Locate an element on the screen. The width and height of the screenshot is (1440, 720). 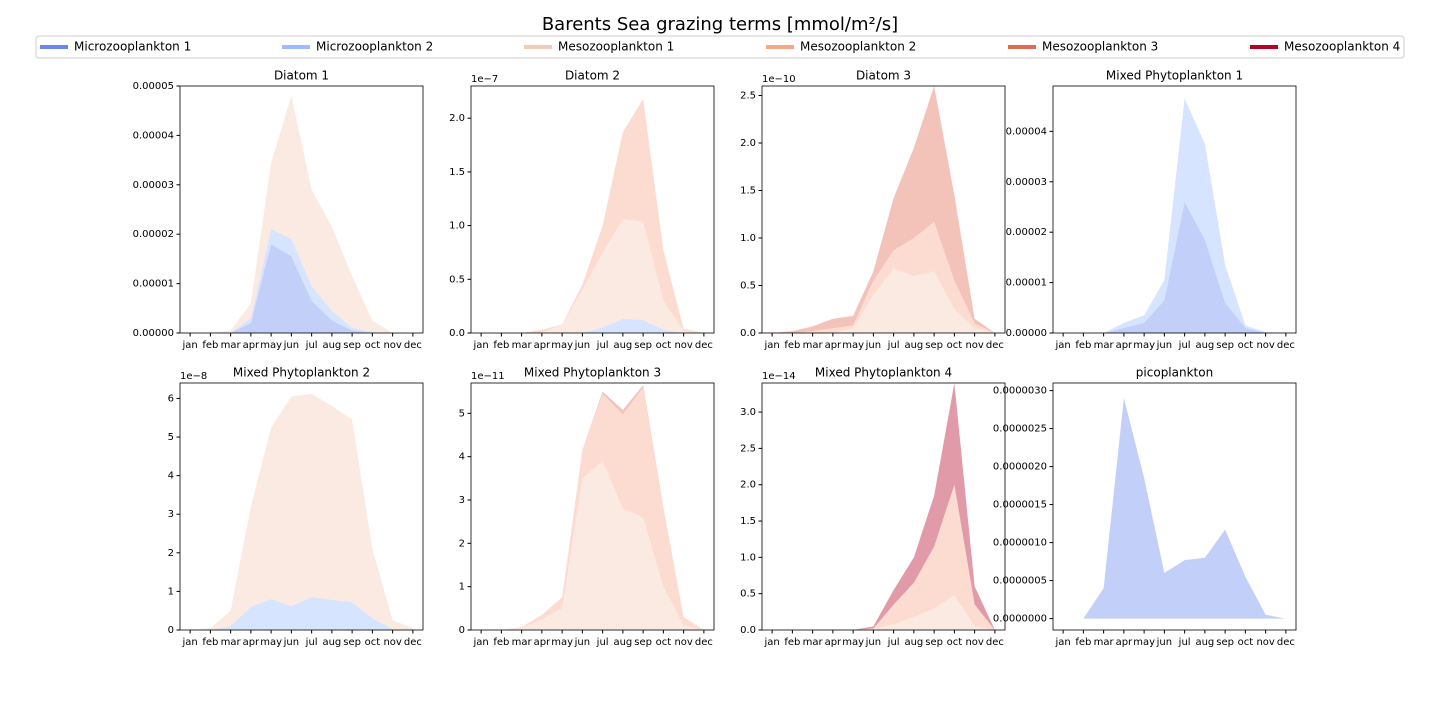
y-tick-label: 0.0000005 is located at coordinates (1020, 581).